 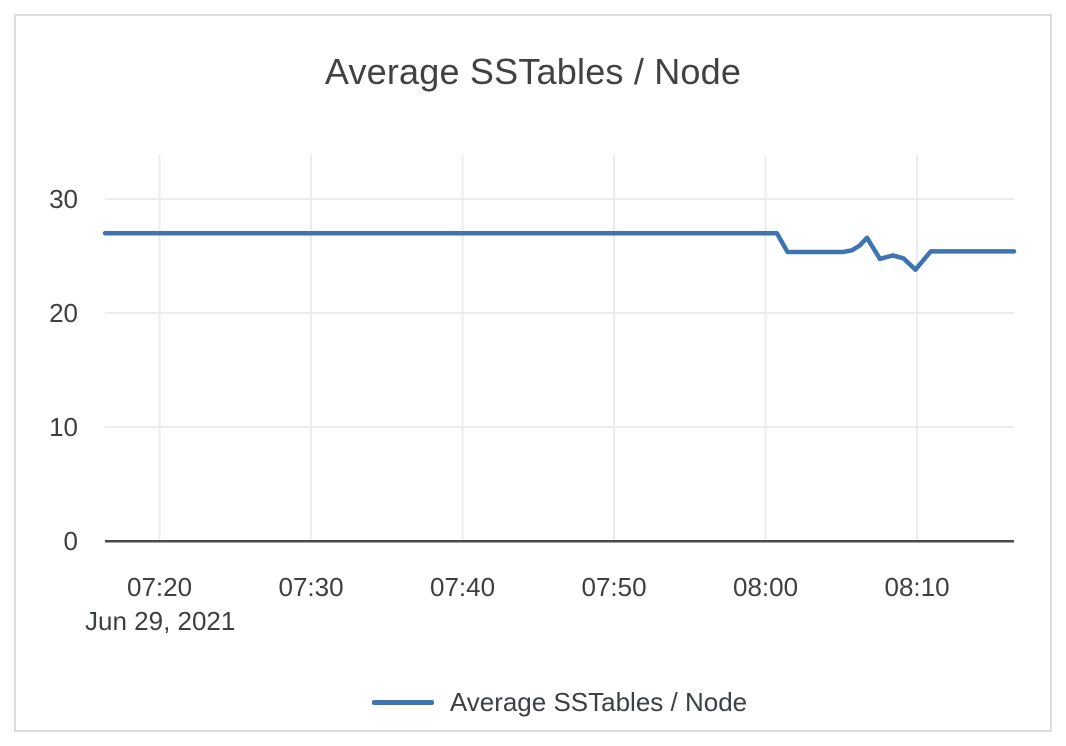 I want to click on x-axis-tick-label: 07:40, so click(x=462, y=587).